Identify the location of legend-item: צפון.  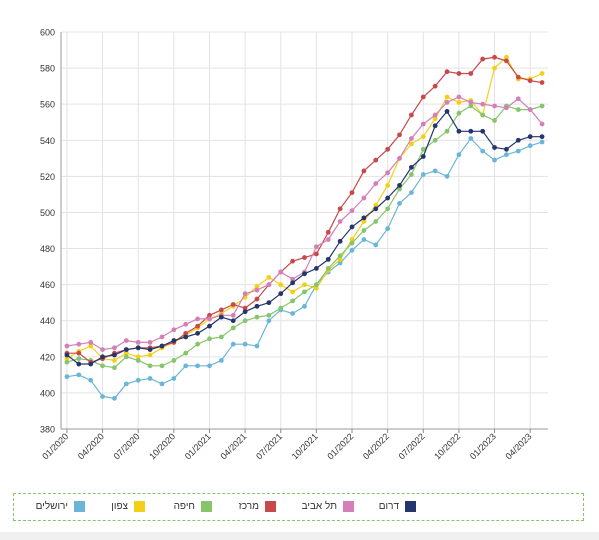
(95, 507).